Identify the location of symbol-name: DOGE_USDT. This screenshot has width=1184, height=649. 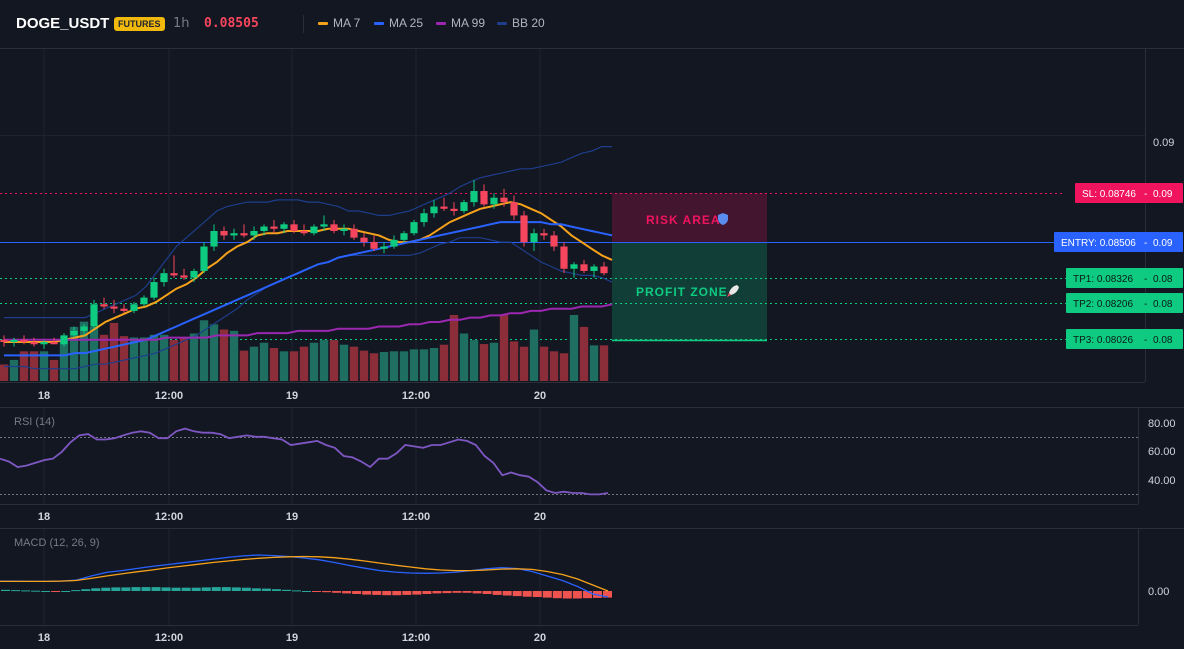
(63, 23).